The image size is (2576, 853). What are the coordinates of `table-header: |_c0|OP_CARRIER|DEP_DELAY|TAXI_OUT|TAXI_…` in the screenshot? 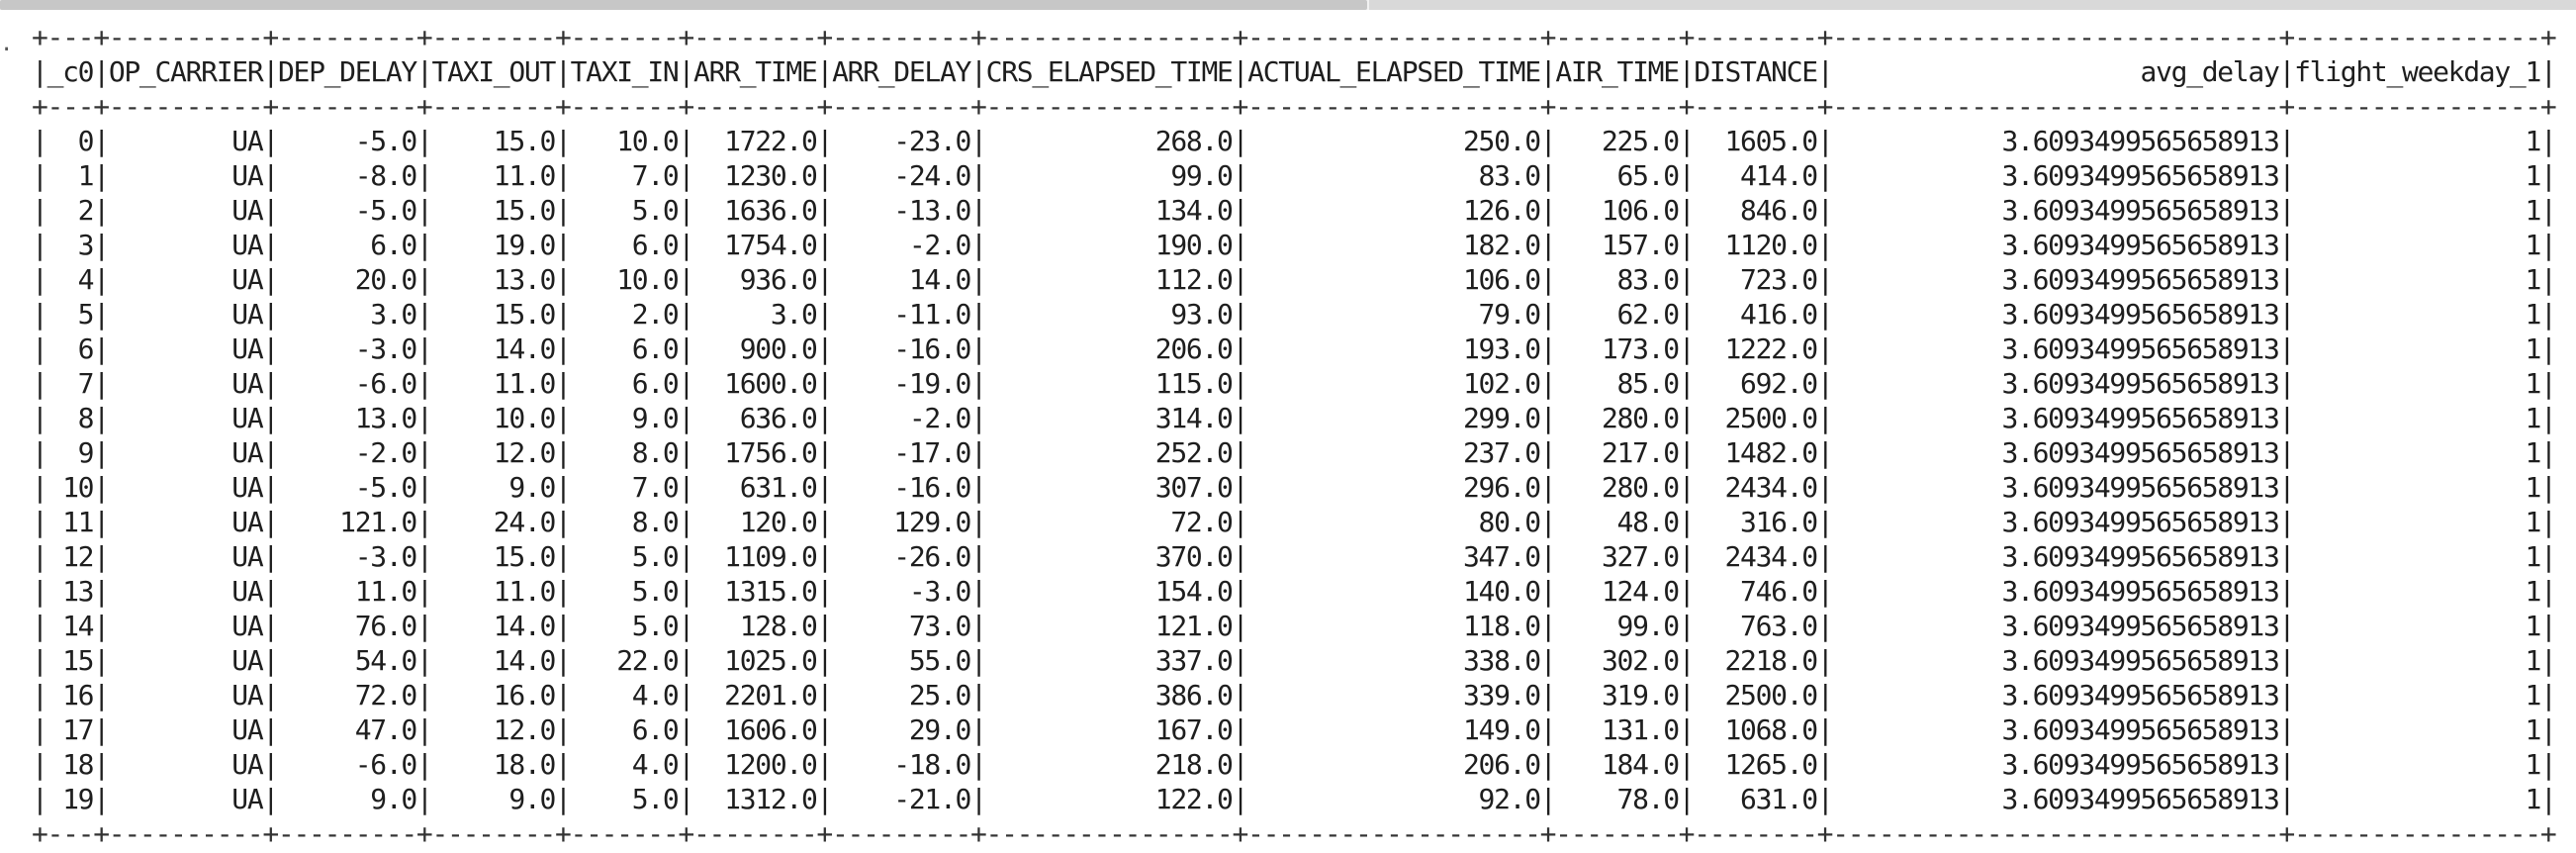 It's located at (1294, 71).